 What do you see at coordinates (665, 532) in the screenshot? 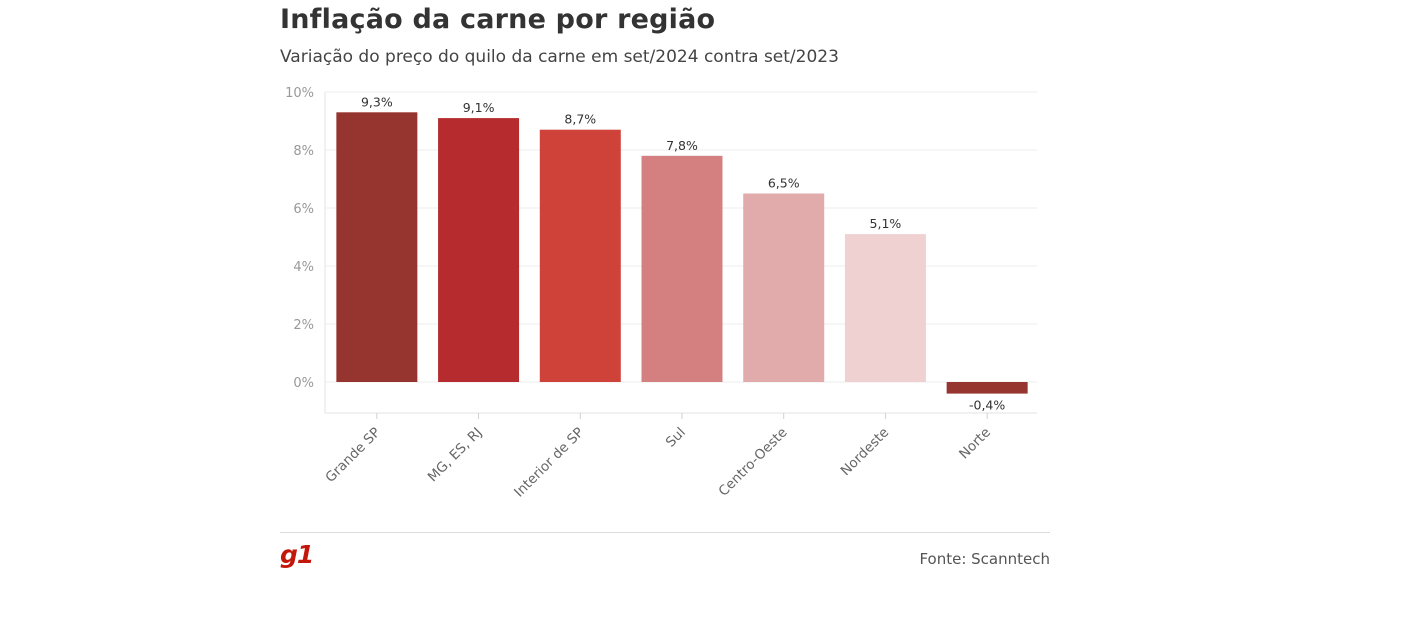
I see `footer-divider` at bounding box center [665, 532].